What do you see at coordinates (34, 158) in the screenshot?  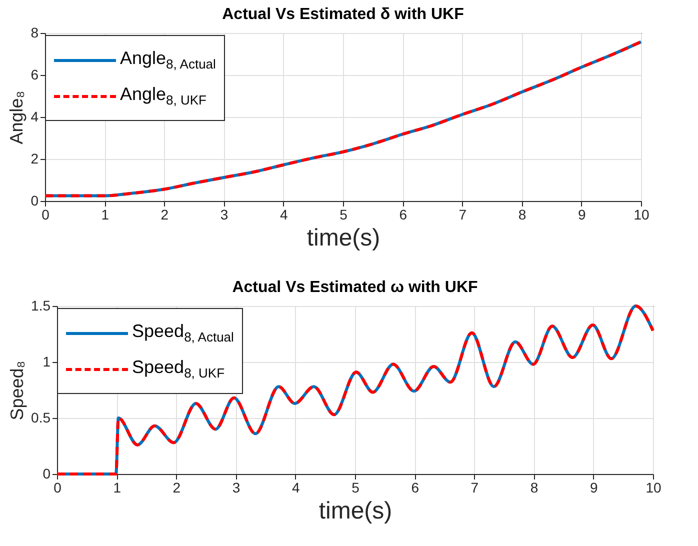 I see `y-tick-label: 2` at bounding box center [34, 158].